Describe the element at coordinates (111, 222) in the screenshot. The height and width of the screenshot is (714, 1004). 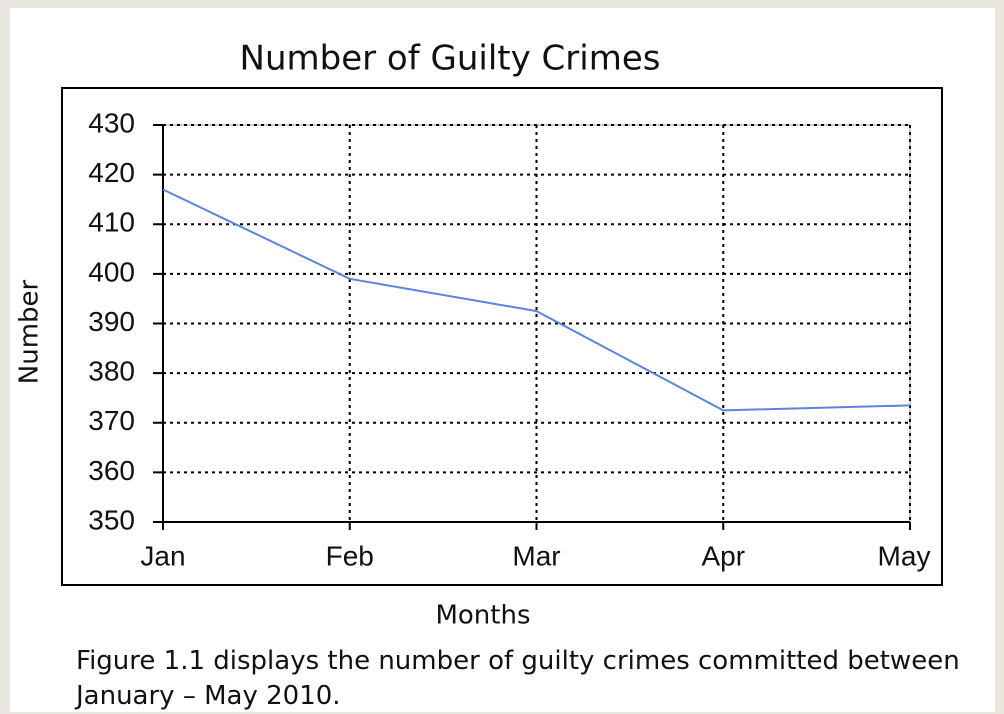
I see `y-tick-label: 410` at that location.